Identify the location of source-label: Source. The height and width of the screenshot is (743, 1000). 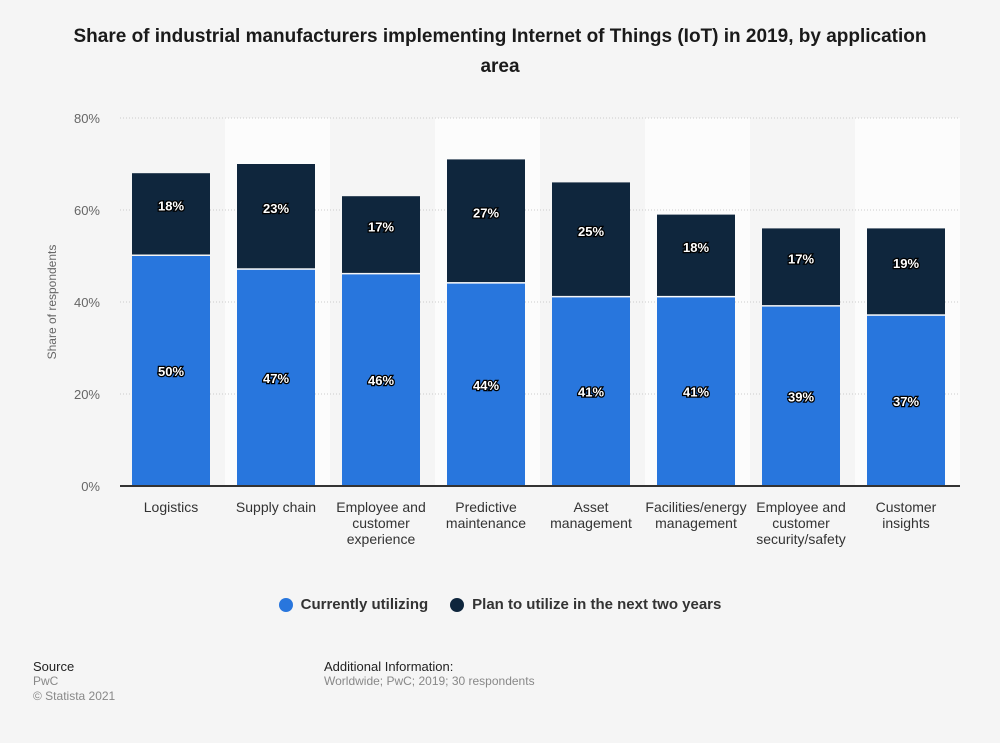
(54, 666).